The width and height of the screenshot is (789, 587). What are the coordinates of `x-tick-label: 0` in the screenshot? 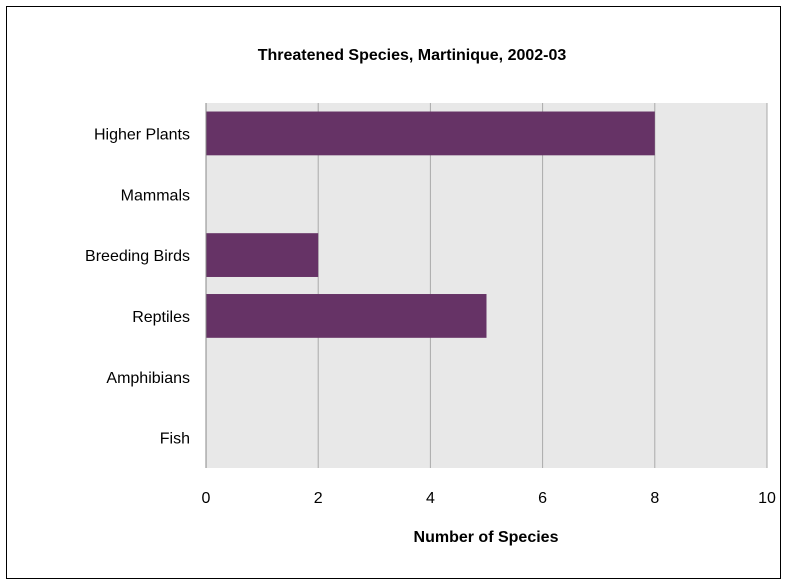 It's located at (206, 498).